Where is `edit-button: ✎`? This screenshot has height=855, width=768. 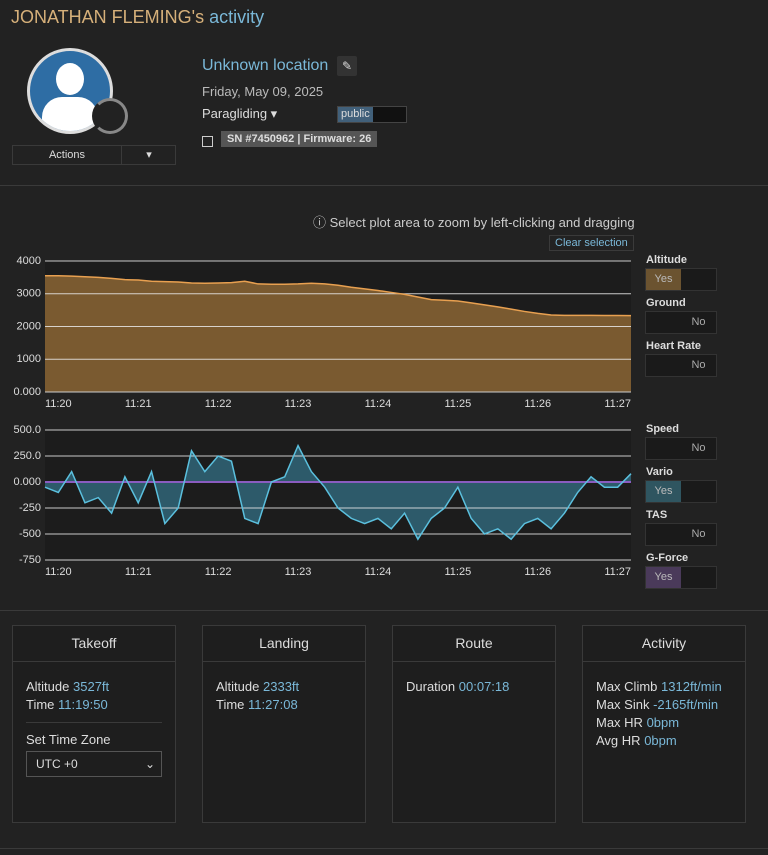 edit-button: ✎ is located at coordinates (347, 66).